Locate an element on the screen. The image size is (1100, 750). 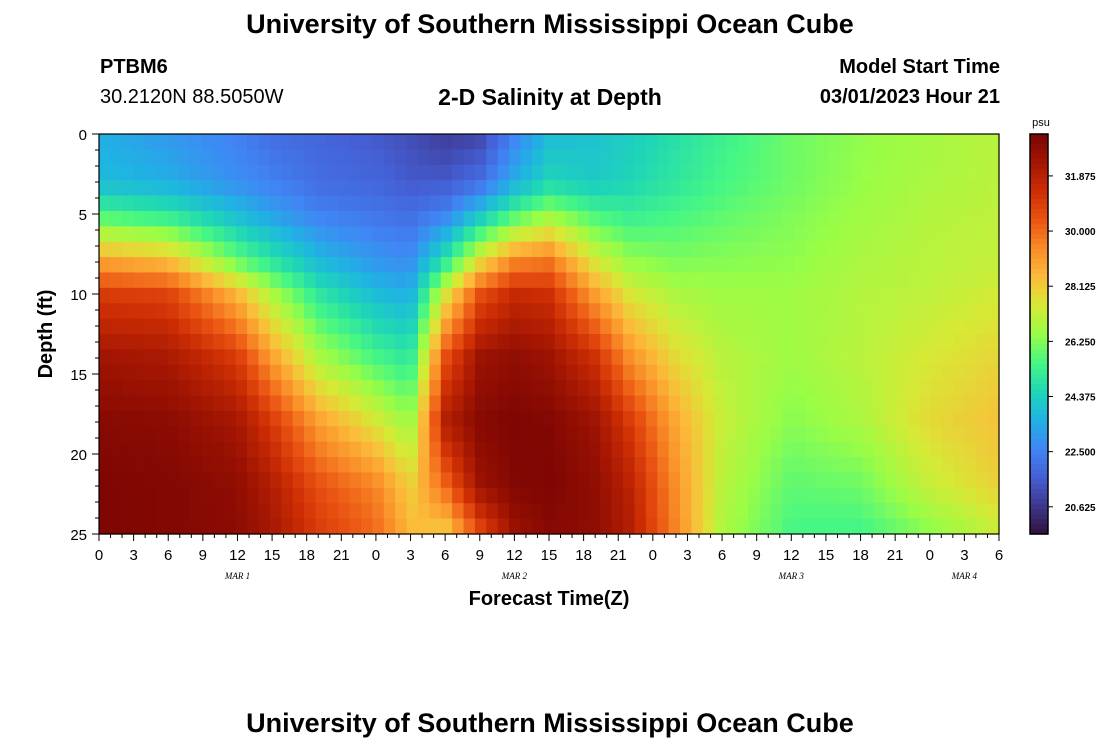
x-tick-label: 0 is located at coordinates (376, 555).